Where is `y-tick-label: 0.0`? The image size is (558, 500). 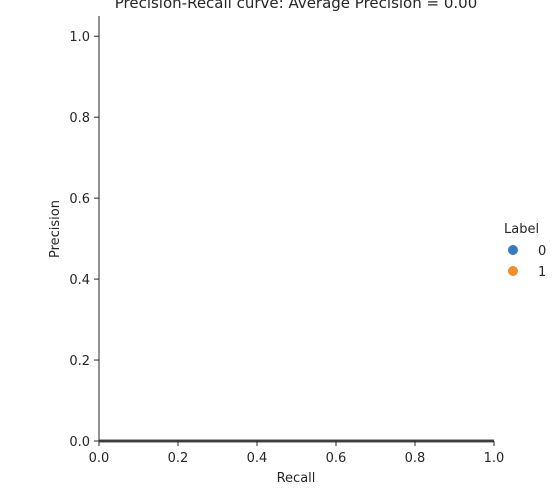 y-tick-label: 0.0 is located at coordinates (79, 442).